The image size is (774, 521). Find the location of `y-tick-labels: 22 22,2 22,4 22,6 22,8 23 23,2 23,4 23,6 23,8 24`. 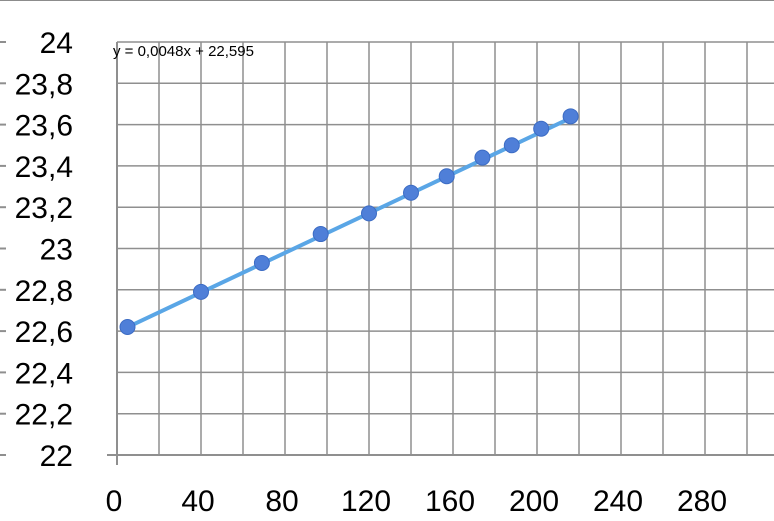

y-tick-labels: 22 22,2 22,4 22,6 22,8 23 23,2 23,4 23,6 23,8 24 is located at coordinates (44, 250).